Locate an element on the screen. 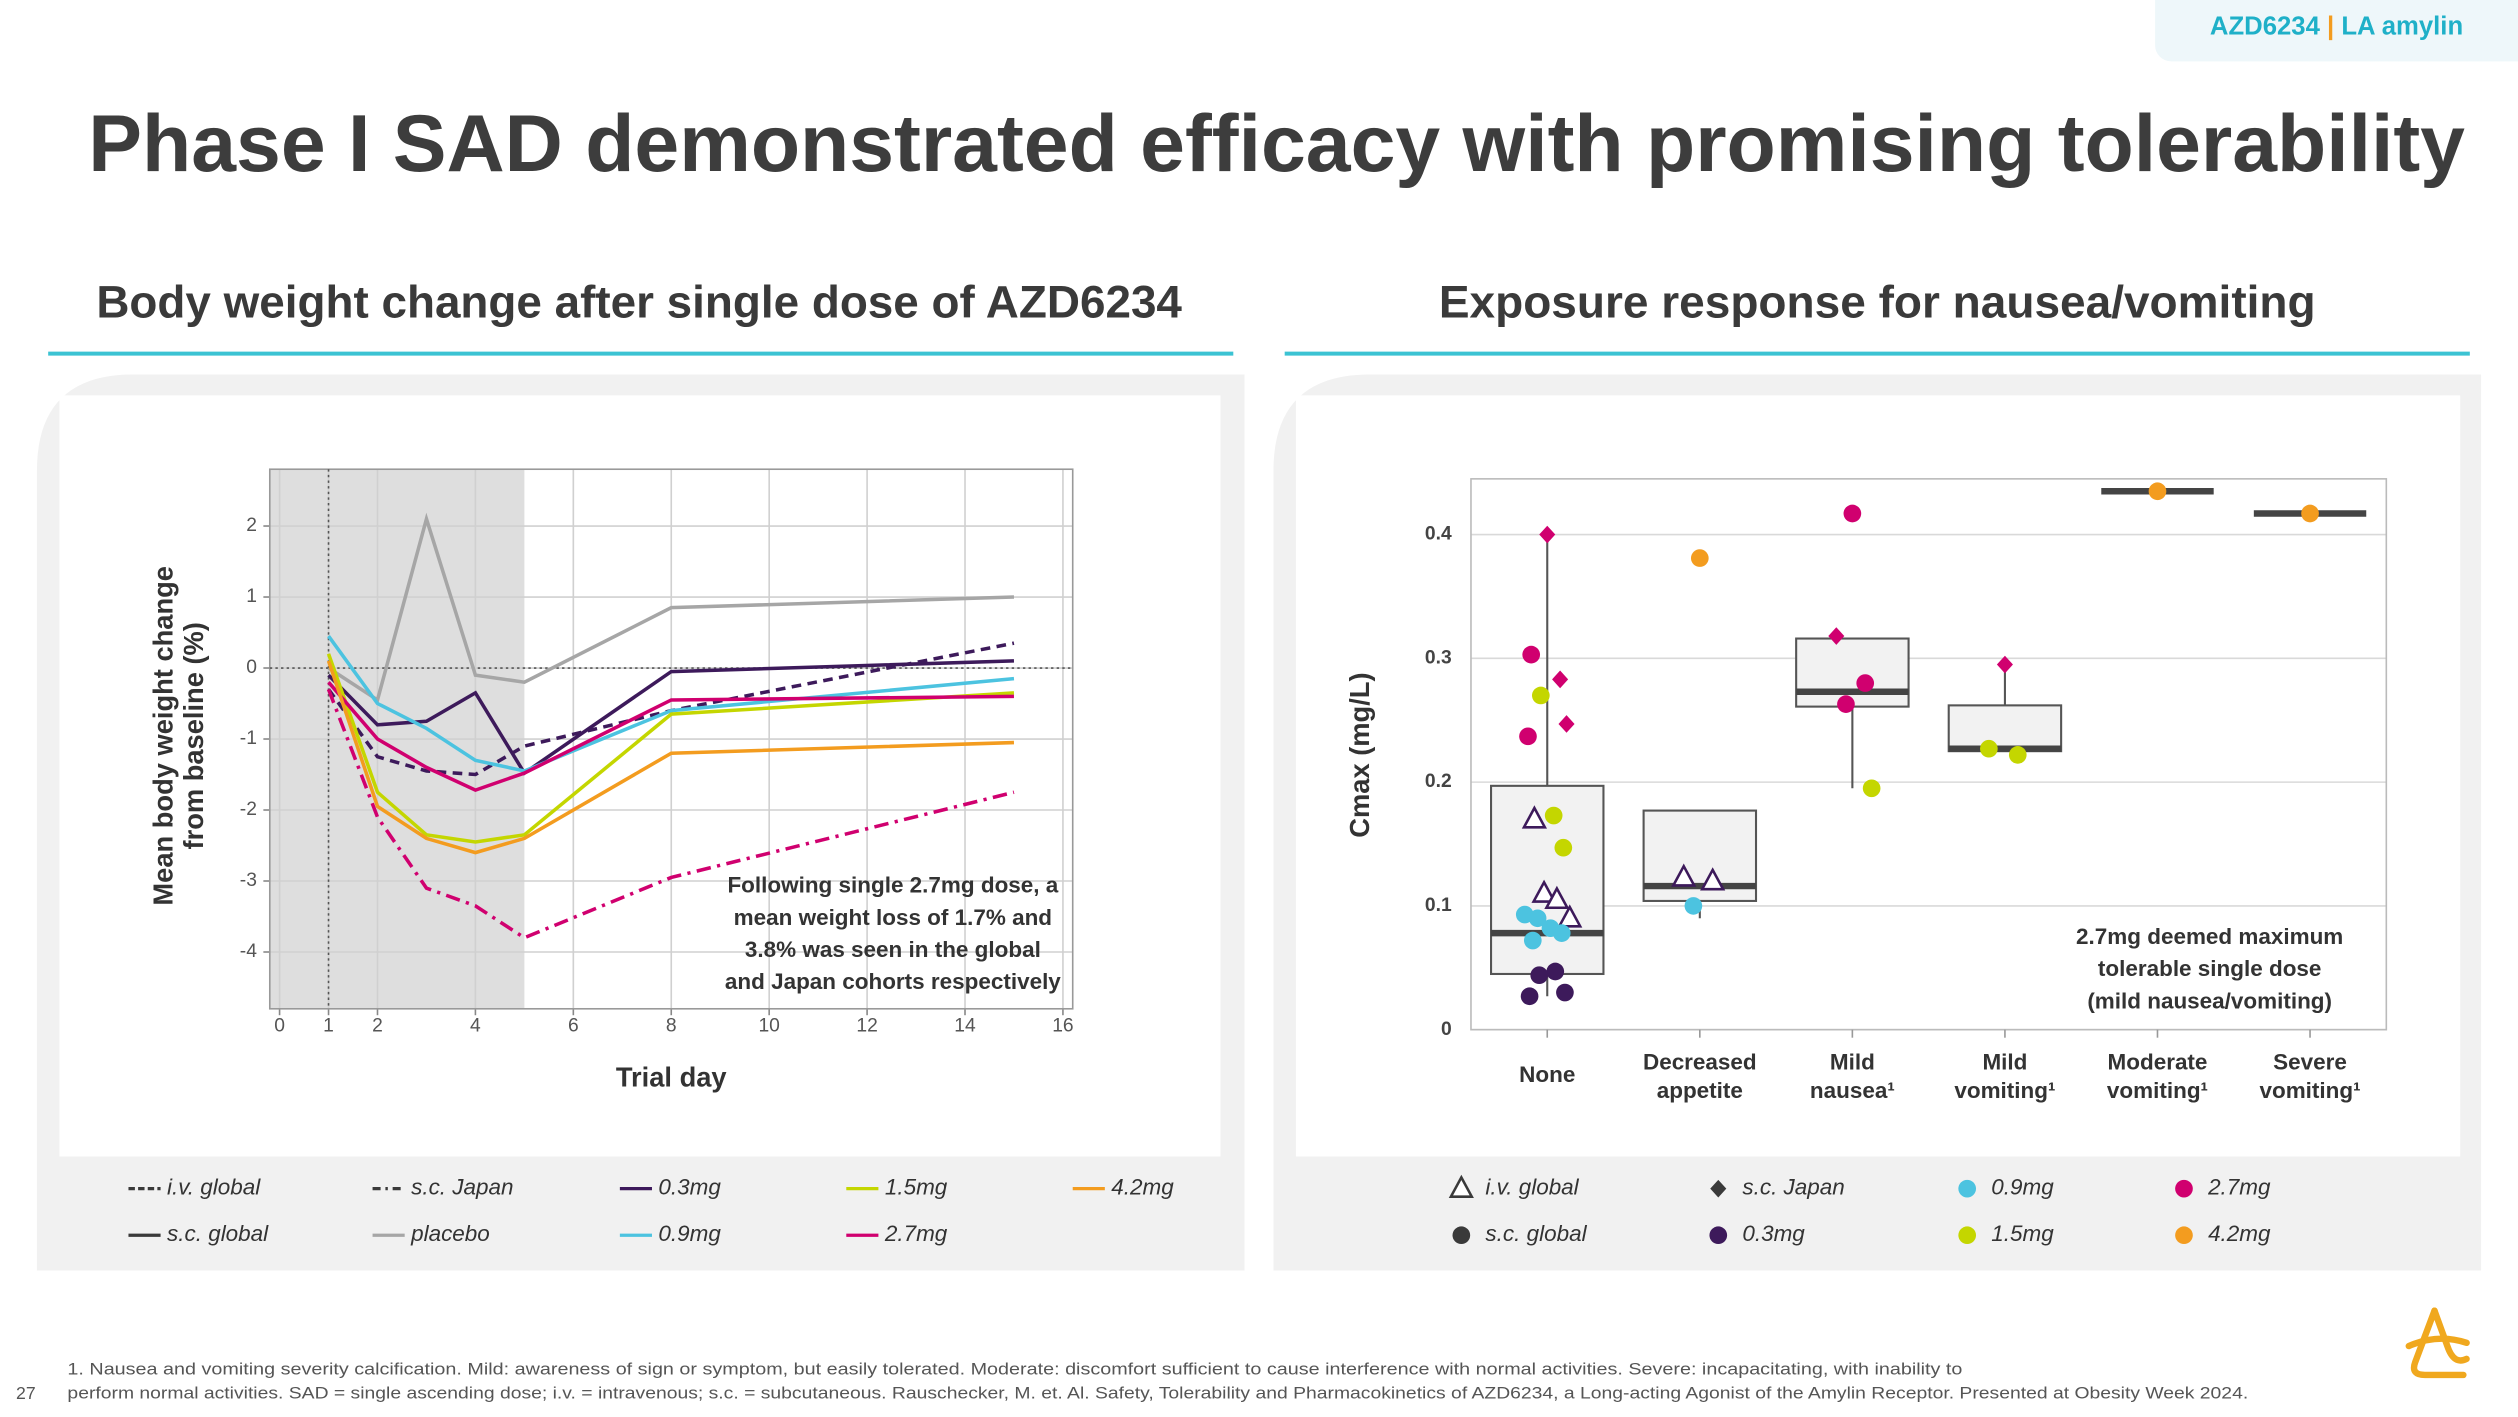 This screenshot has height=1417, width=2518. page-number: 27 is located at coordinates (26, 1393).